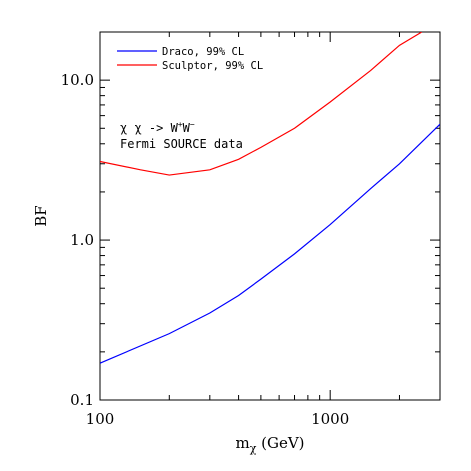 This screenshot has height=471, width=471. What do you see at coordinates (100, 419) in the screenshot?
I see `x-tick-label: 100` at bounding box center [100, 419].